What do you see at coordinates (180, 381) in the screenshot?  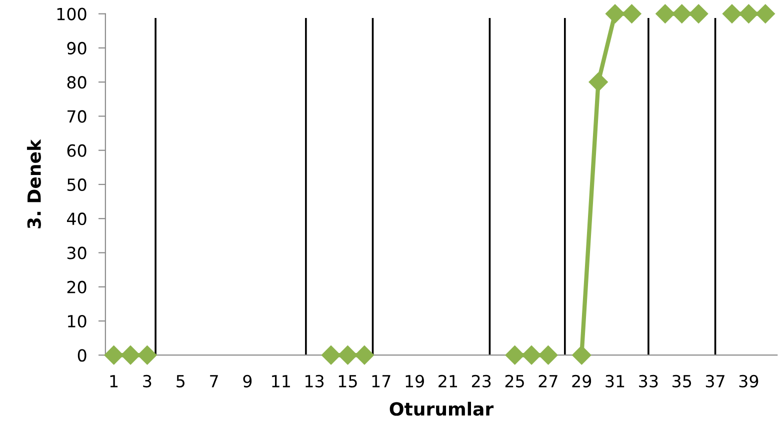 I see `x-tick-label: 5` at bounding box center [180, 381].